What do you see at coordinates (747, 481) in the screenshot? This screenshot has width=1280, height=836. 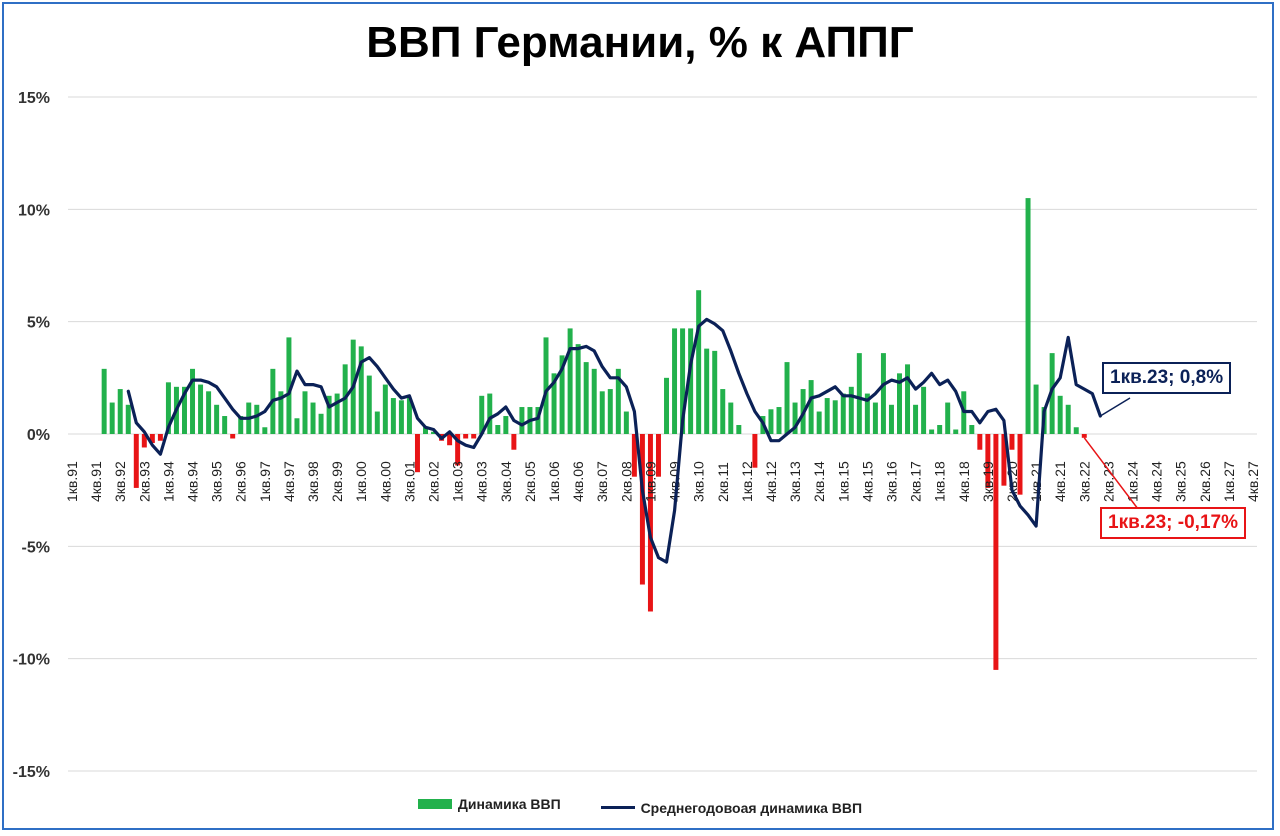 I see `x-tick-label: 1кв.12` at bounding box center [747, 481].